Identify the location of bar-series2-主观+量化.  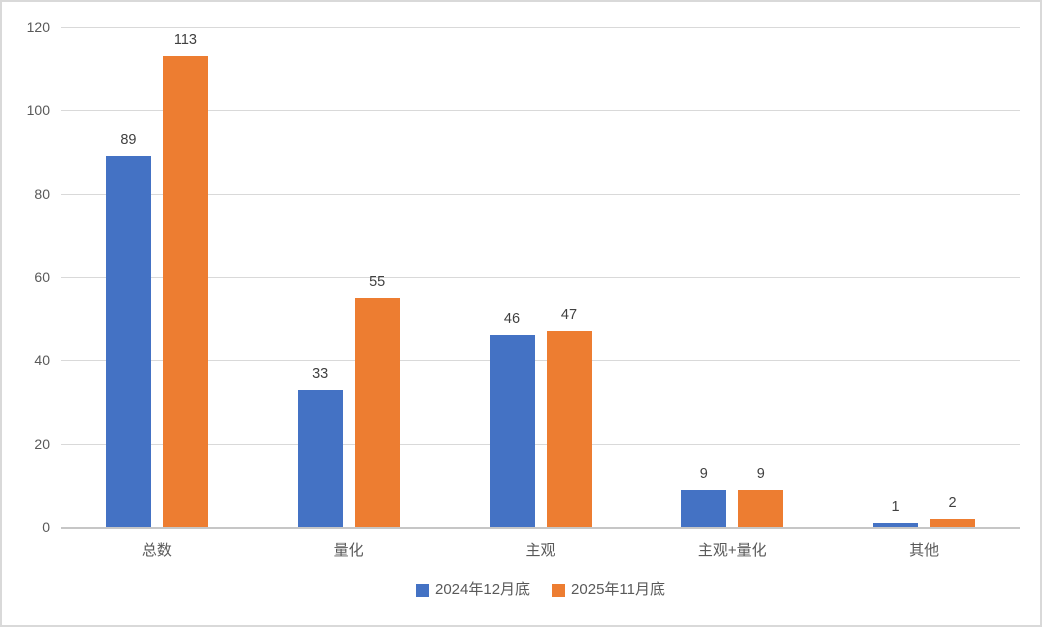
(761, 508).